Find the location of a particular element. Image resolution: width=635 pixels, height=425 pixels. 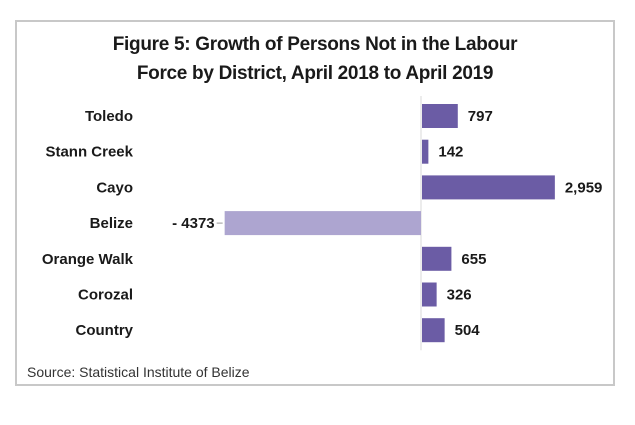

bar-country is located at coordinates (433, 330).